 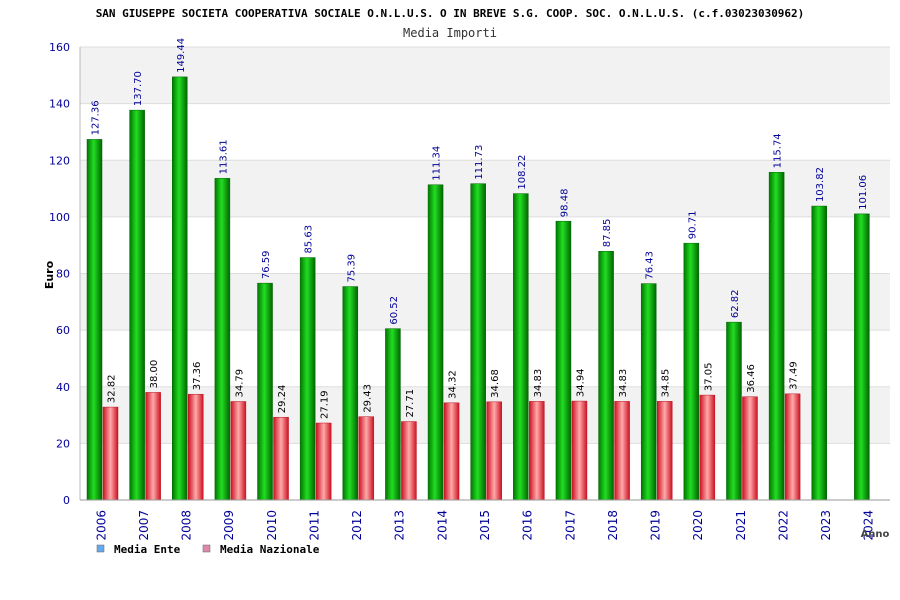 I want to click on x-tick-label: 2018, so click(x=613, y=525).